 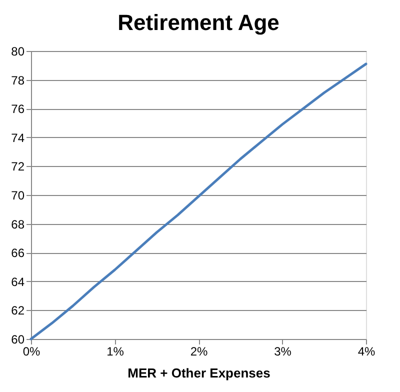 What do you see at coordinates (18, 339) in the screenshot?
I see `y-tick-label: 60` at bounding box center [18, 339].